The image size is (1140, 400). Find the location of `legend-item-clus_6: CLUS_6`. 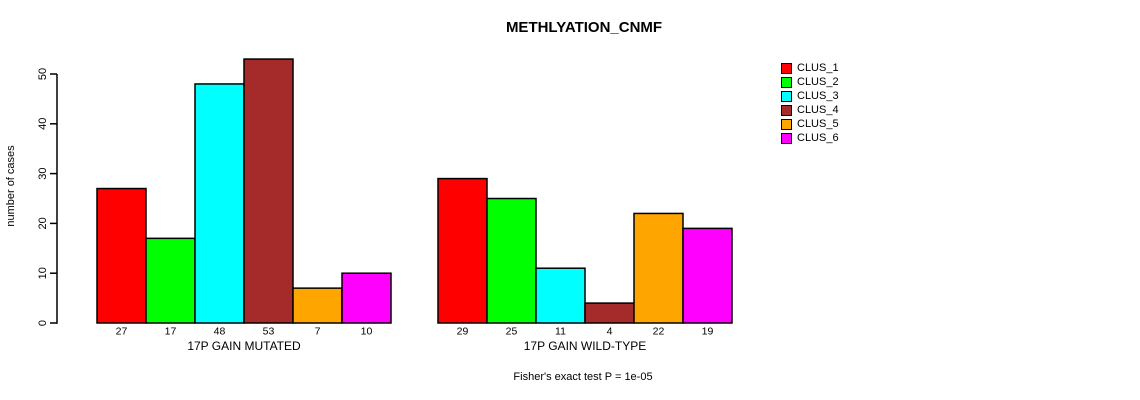

legend-item-clus_6: CLUS_6 is located at coordinates (810, 138).